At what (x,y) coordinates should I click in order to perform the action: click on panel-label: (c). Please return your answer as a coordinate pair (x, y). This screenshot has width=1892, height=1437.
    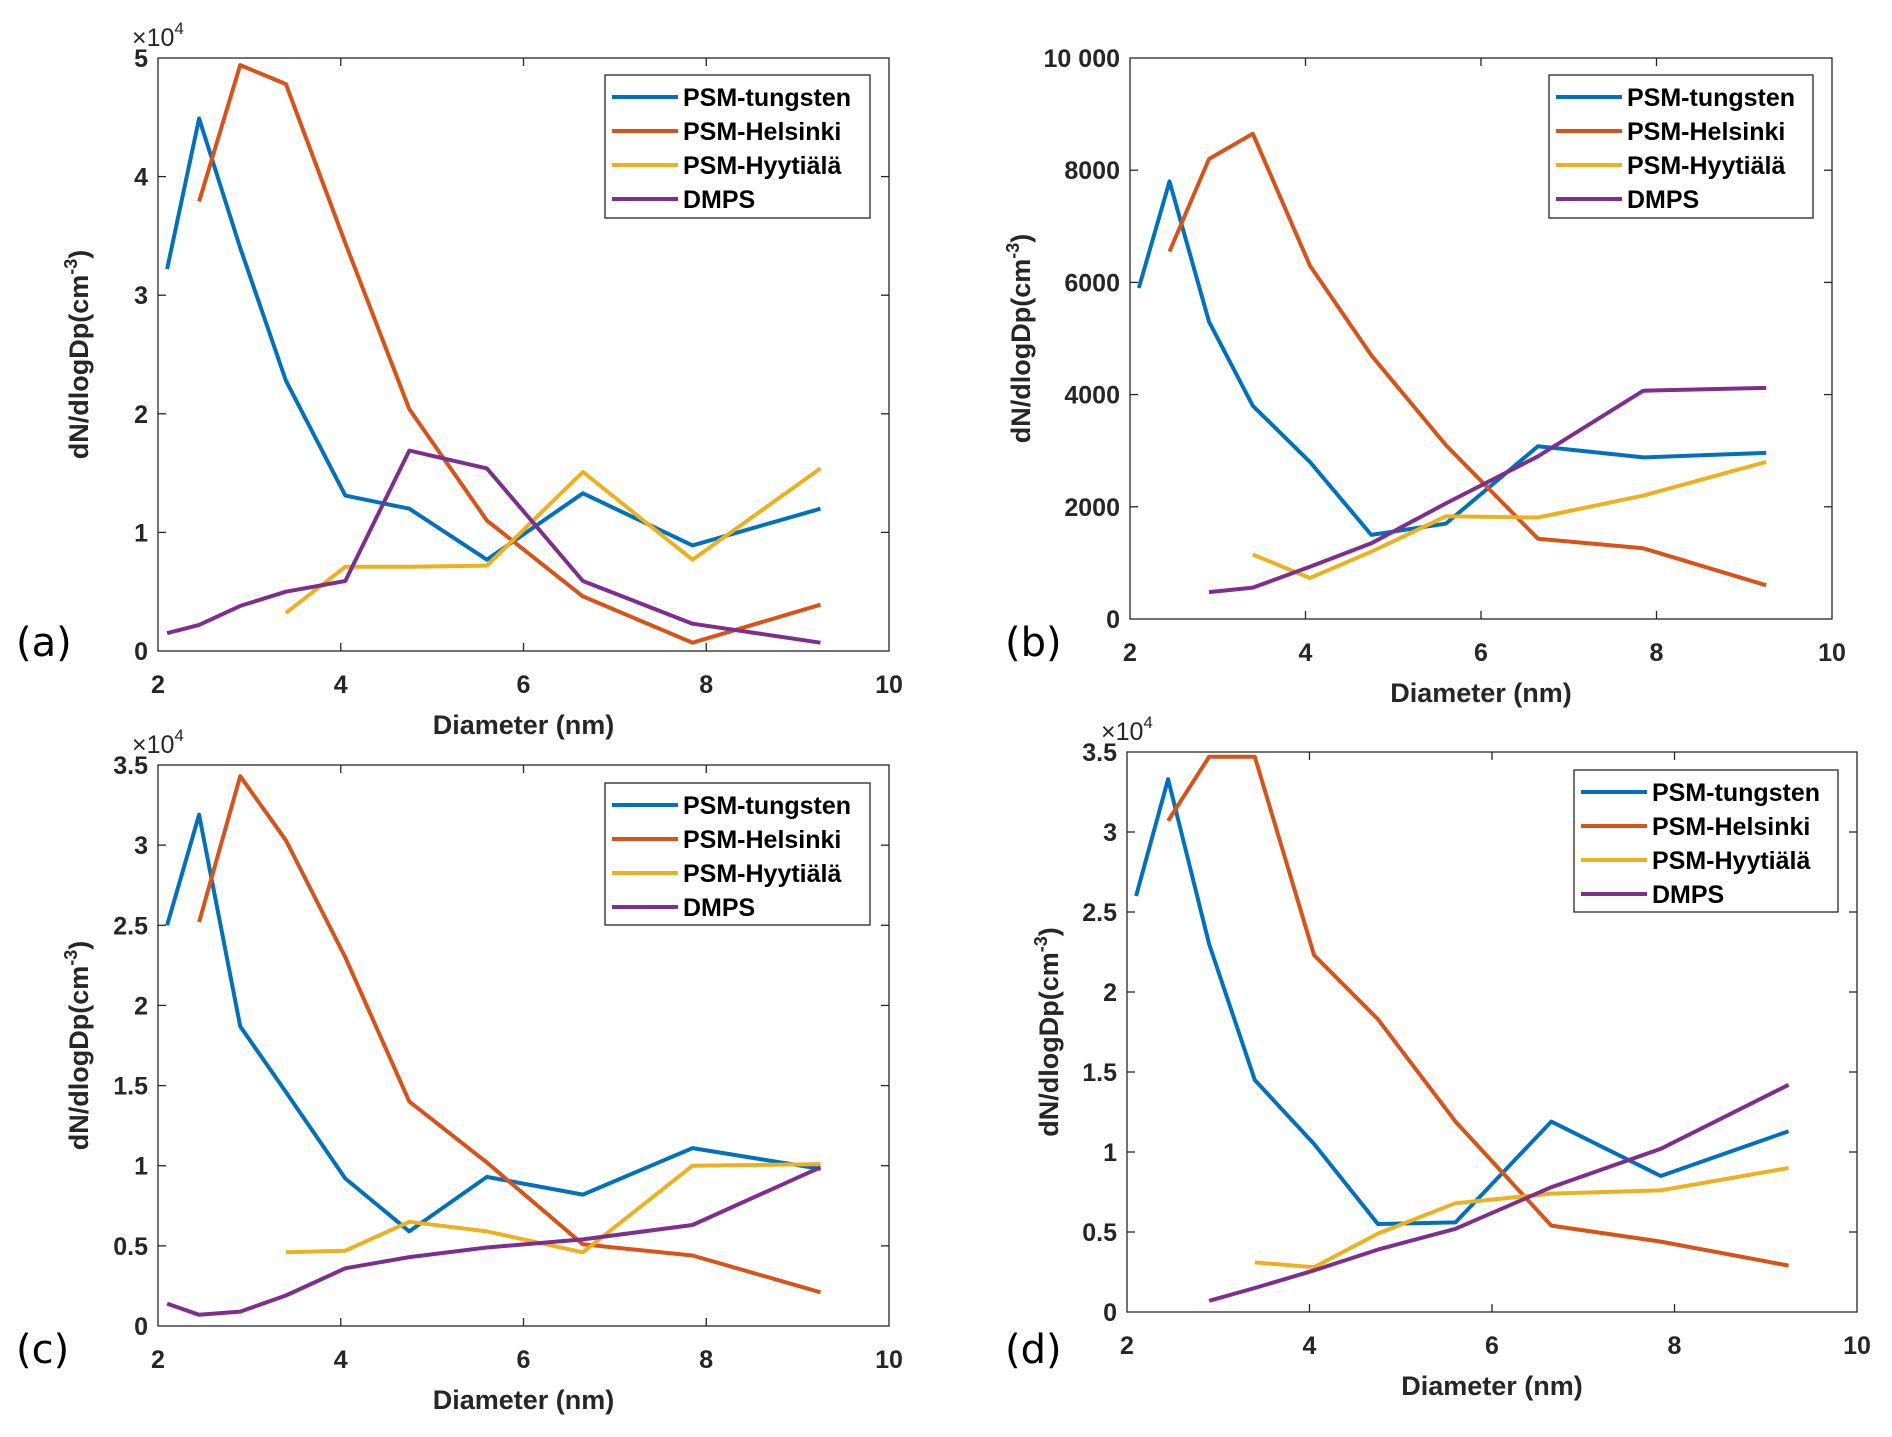
    Looking at the image, I should click on (42, 1350).